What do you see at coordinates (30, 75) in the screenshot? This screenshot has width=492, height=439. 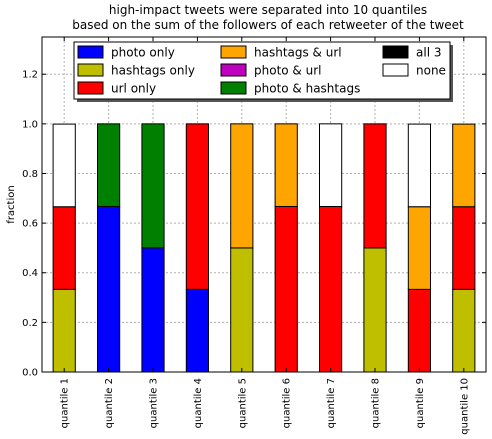 I see `y-tick-label: 1.2` at bounding box center [30, 75].